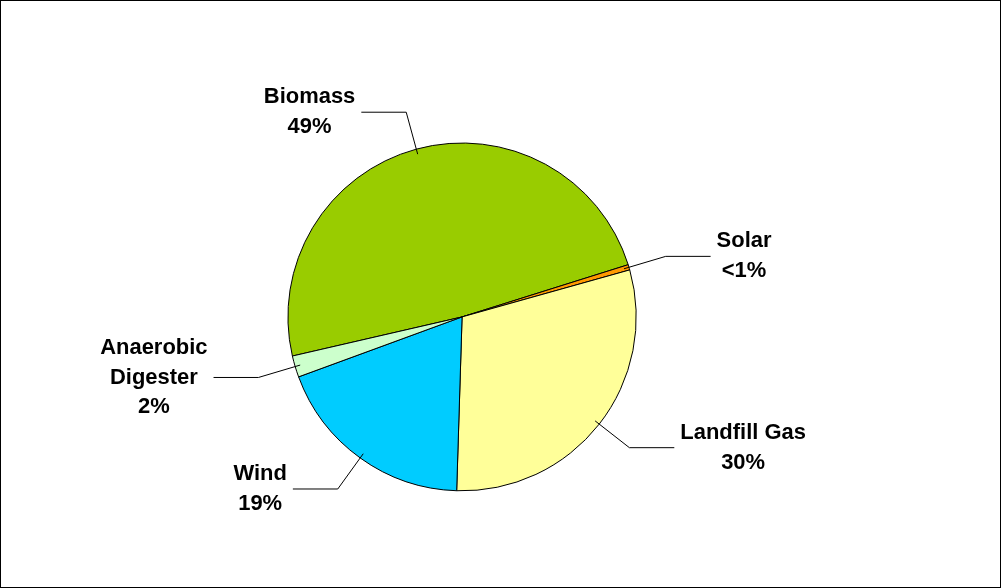  Describe the element at coordinates (743, 431) in the screenshot. I see `slice-label: Landfill Gas` at that location.